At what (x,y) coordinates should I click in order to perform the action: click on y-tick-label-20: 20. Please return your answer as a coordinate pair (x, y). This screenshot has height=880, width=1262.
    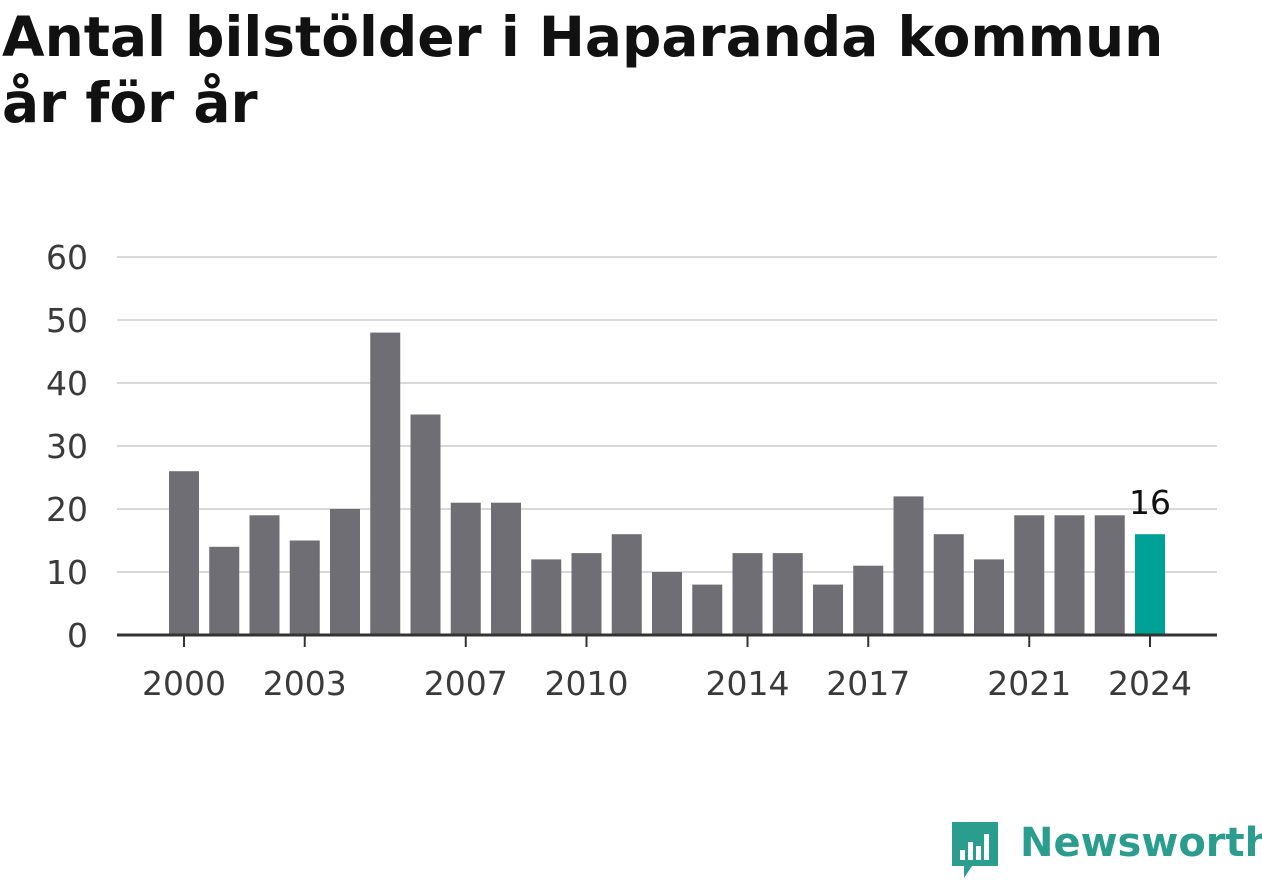
    Looking at the image, I should click on (67, 509).